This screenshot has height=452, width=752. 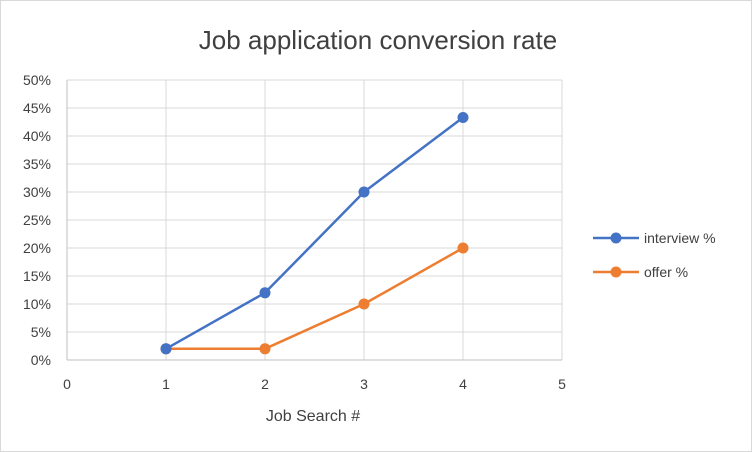 What do you see at coordinates (315, 298) in the screenshot?
I see `series-line` at bounding box center [315, 298].